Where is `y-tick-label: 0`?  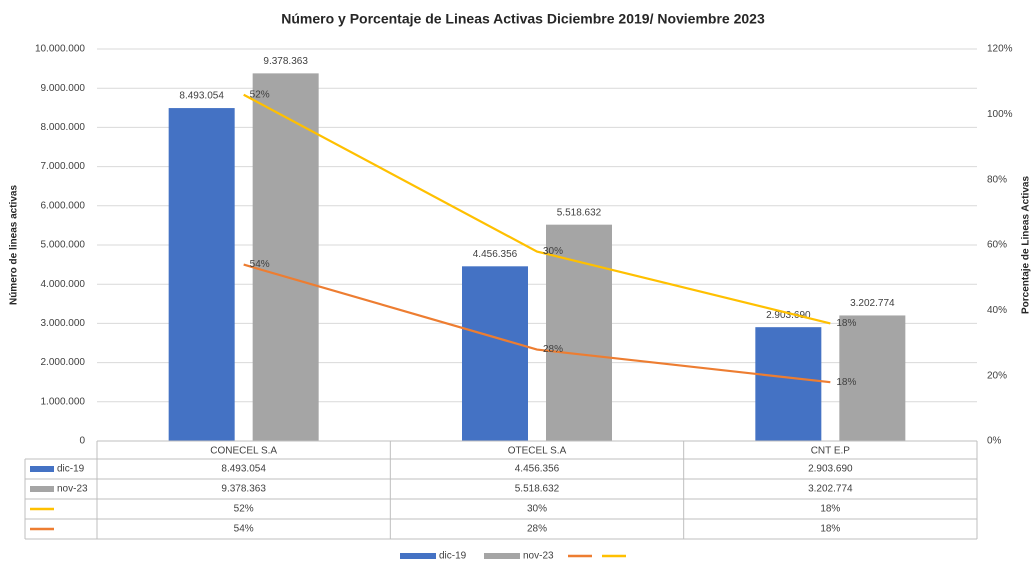
y-tick-label: 0 is located at coordinates (82, 441).